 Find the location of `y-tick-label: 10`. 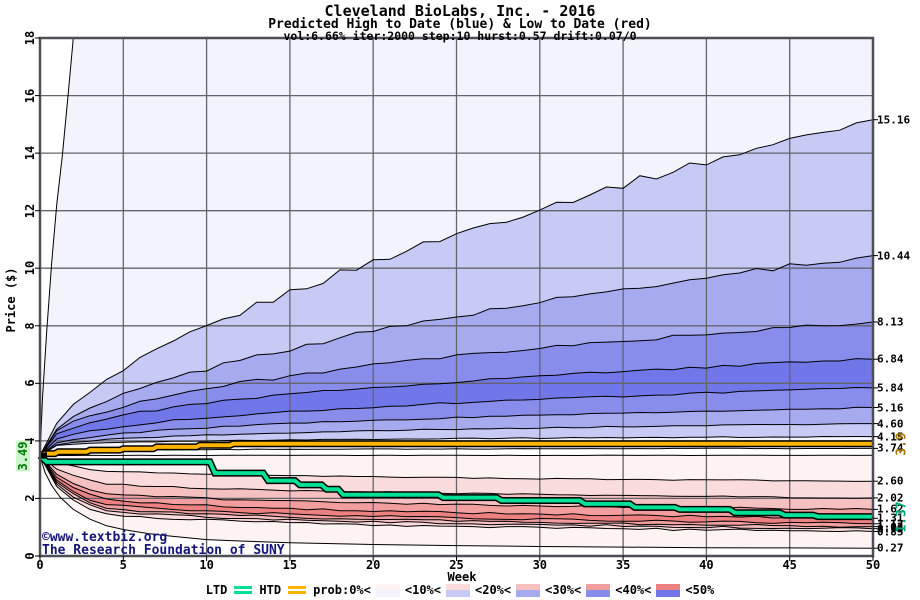

y-tick-label: 10 is located at coordinates (30, 268).